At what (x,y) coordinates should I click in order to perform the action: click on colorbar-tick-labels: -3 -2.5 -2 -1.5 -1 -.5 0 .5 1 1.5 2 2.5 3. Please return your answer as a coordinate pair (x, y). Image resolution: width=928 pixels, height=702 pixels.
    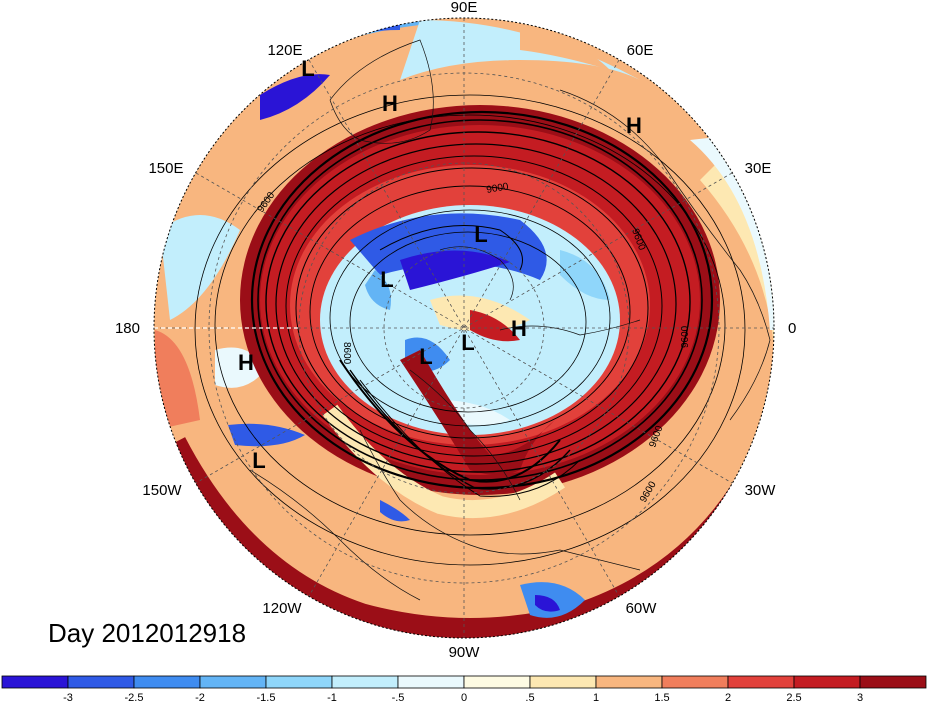
    Looking at the image, I should click on (463, 697).